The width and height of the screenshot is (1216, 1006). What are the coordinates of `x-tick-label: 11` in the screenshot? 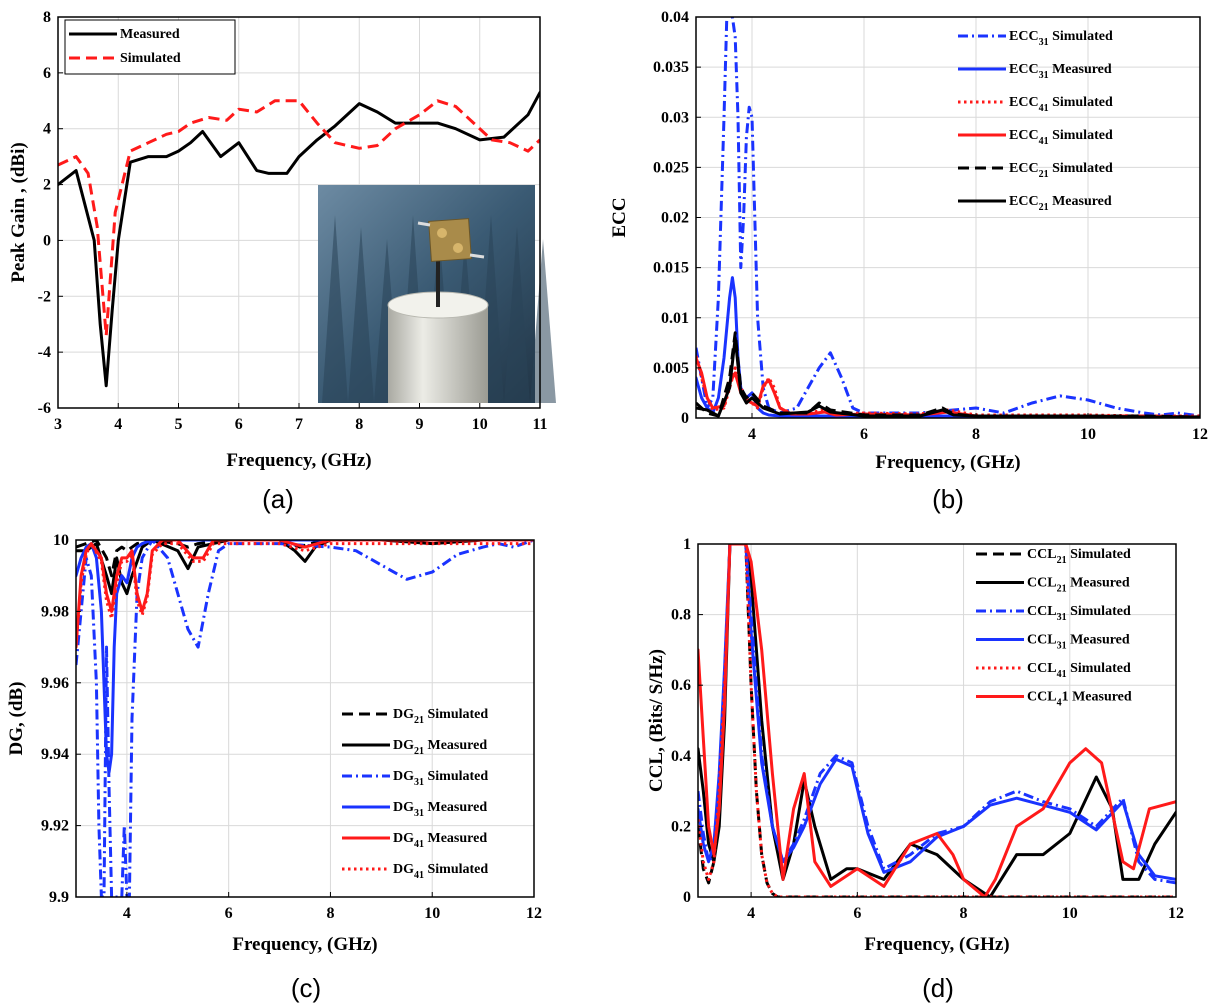 It's located at (539, 424).